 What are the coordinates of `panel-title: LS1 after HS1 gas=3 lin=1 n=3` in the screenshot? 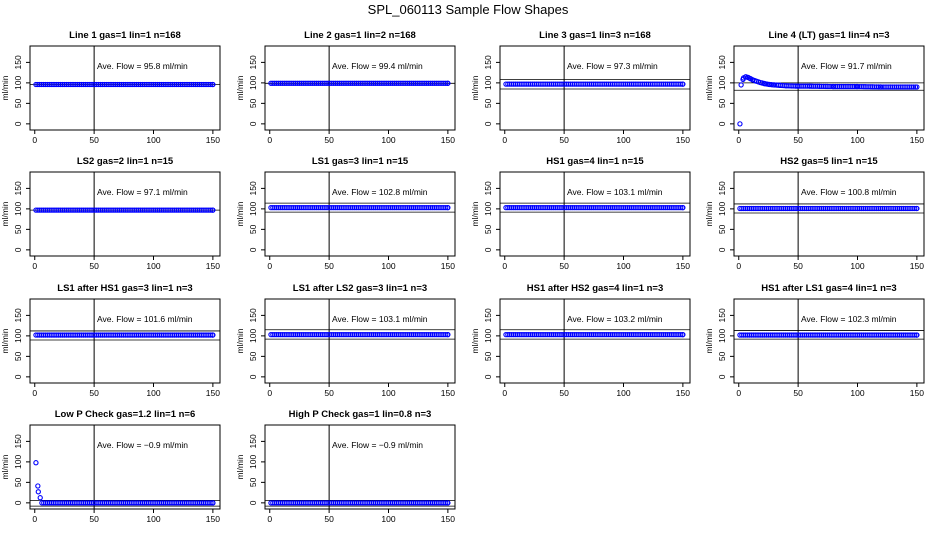 It's located at (124, 288).